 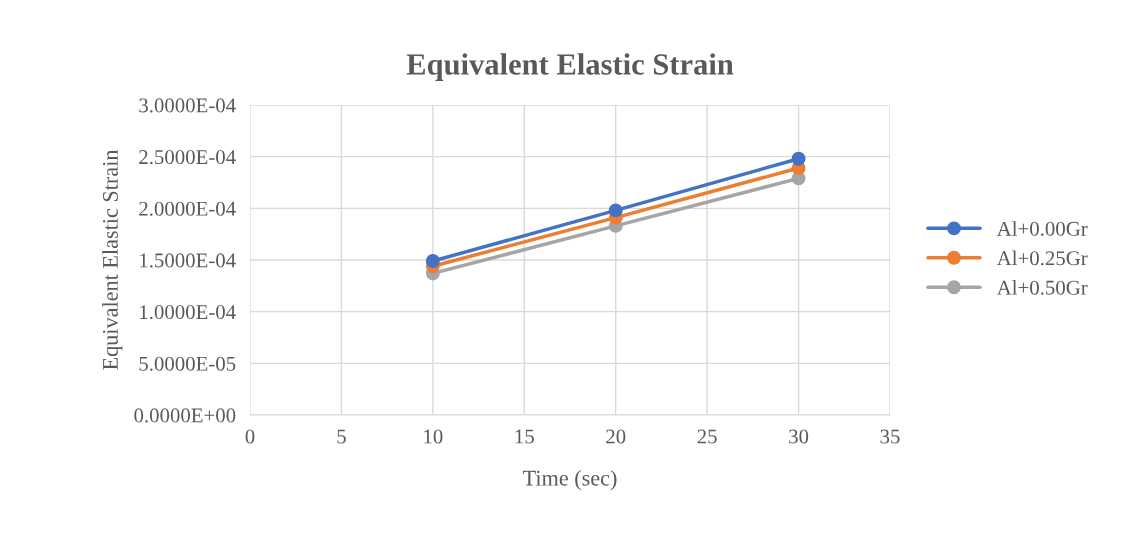 I want to click on x-tick-label: 0, so click(x=250, y=436).